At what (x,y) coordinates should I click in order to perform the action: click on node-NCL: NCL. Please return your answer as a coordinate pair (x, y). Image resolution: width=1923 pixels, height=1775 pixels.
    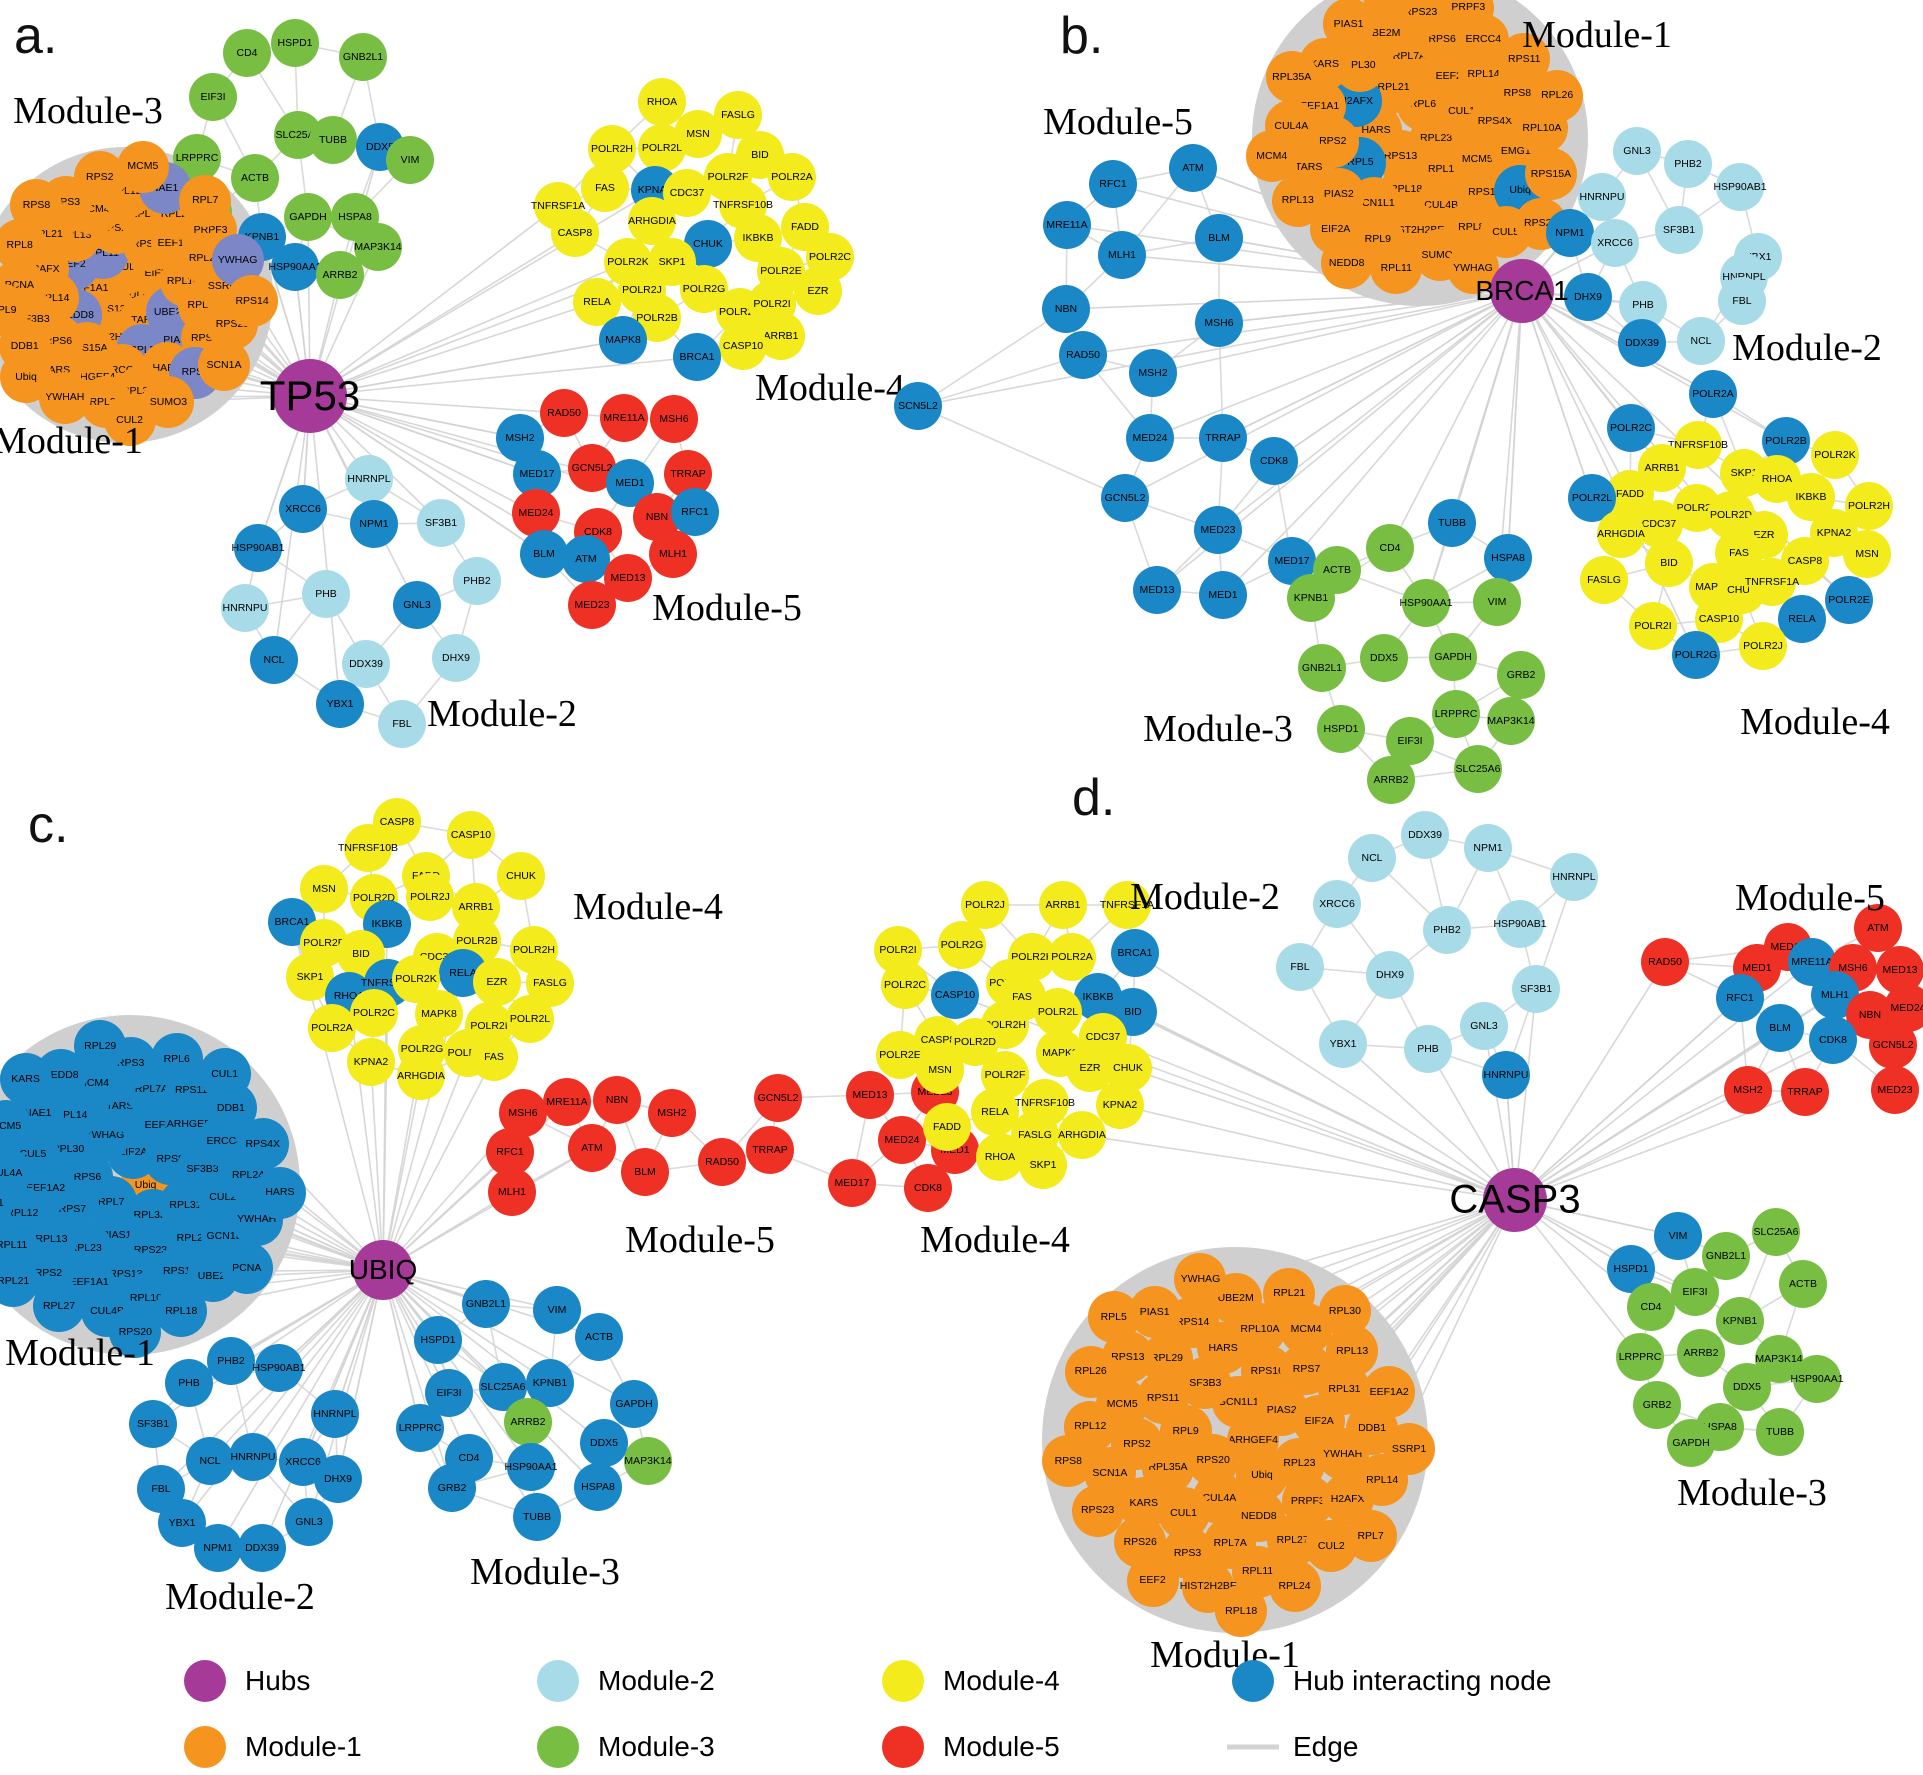
    Looking at the image, I should click on (210, 1461).